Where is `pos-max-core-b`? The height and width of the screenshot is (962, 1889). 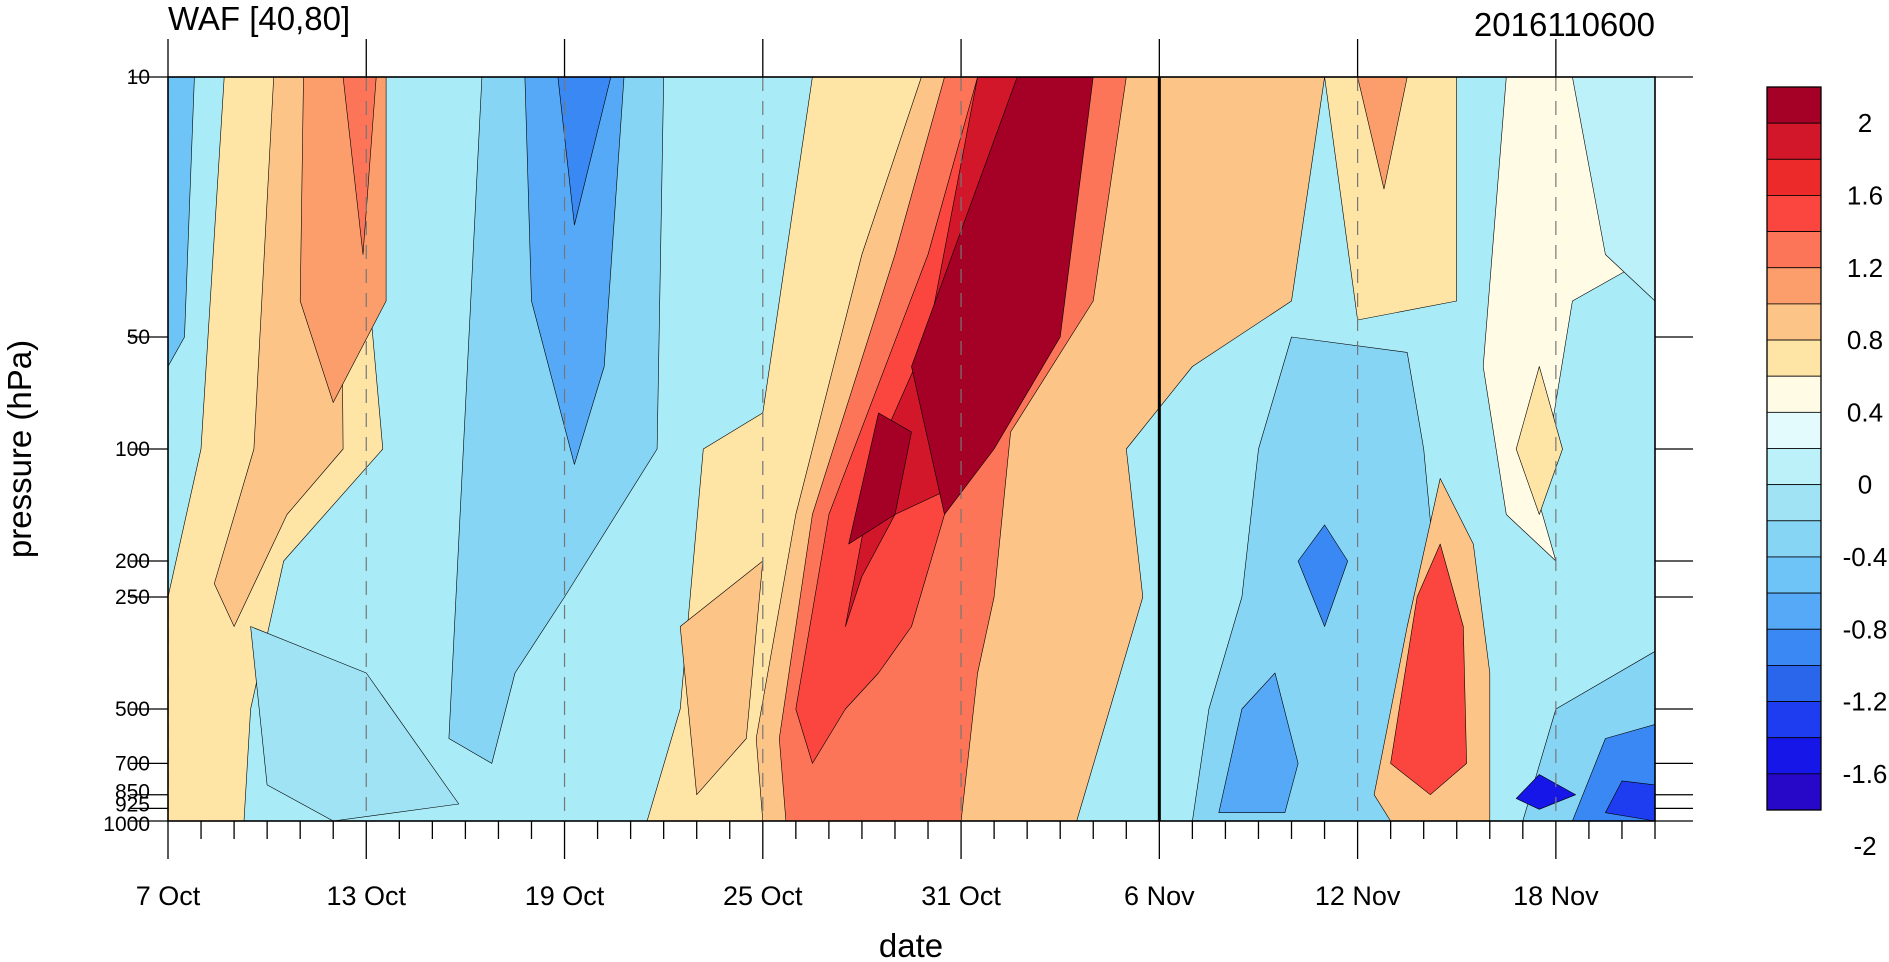 pos-max-core-b is located at coordinates (880, 478).